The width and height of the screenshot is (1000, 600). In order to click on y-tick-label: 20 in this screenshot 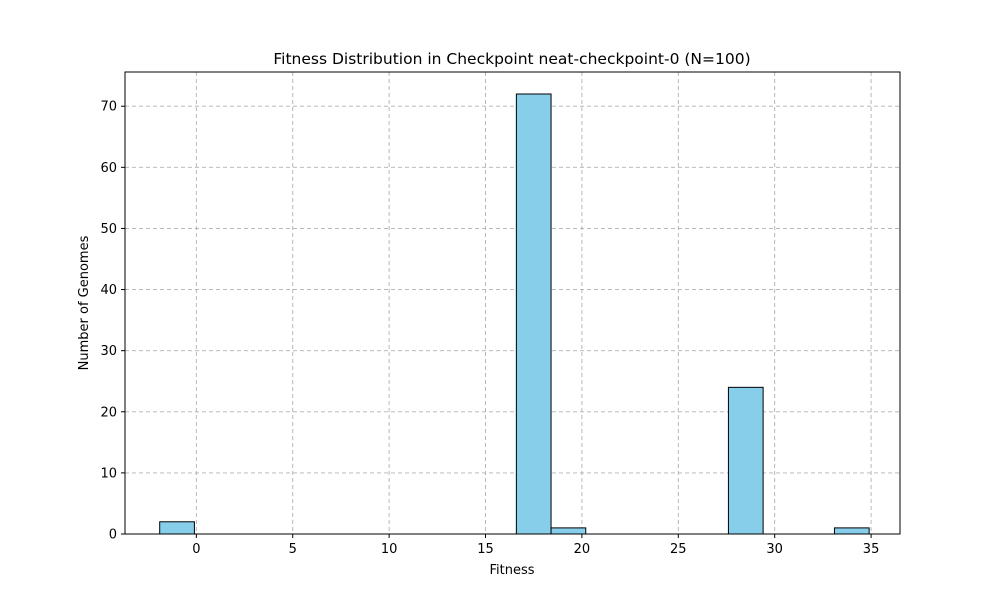, I will do `click(108, 412)`.